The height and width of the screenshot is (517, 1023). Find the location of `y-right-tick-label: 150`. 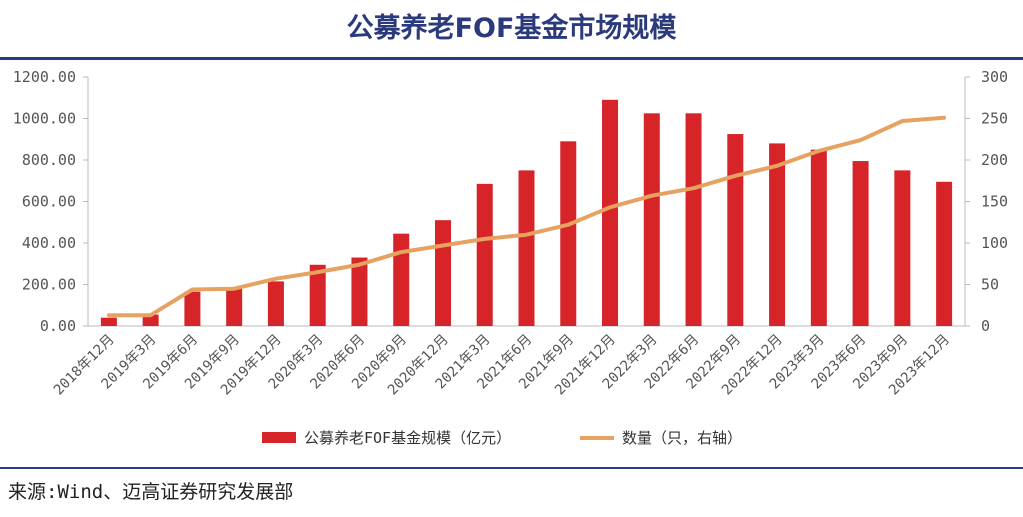

y-right-tick-label: 150 is located at coordinates (994, 202).